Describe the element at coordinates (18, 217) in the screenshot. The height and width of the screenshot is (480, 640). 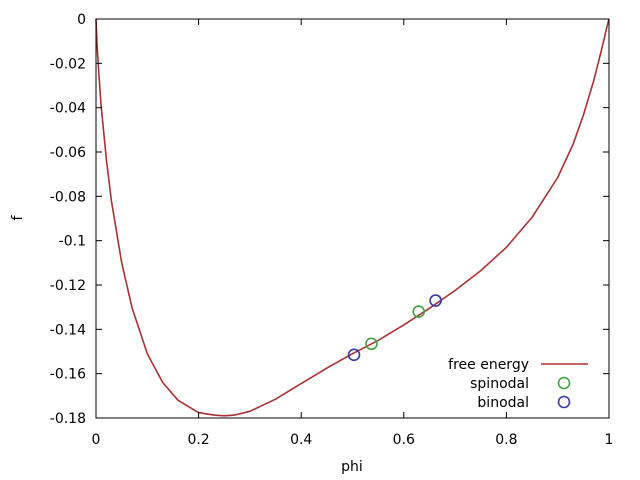
I see `y-axis-label: f` at that location.